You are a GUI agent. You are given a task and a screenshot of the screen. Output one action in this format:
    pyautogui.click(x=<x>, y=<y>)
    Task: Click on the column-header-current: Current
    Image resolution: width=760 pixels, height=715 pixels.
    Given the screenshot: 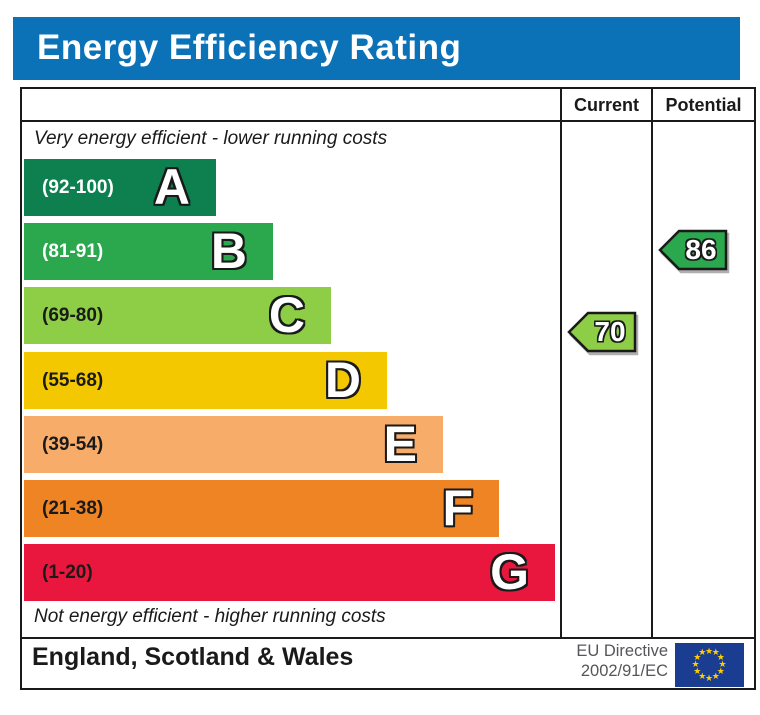 What is the action you would take?
    pyautogui.click(x=606, y=105)
    